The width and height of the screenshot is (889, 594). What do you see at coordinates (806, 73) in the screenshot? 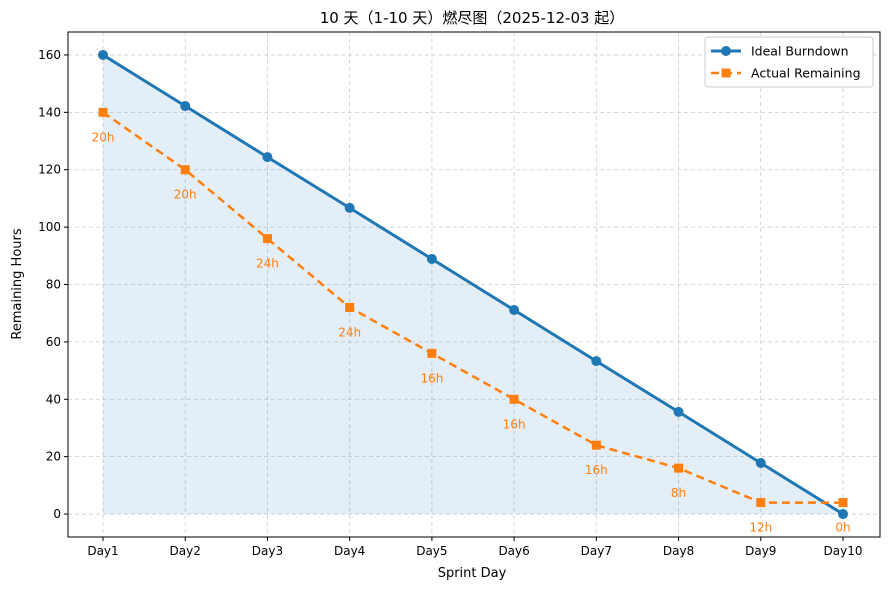
I see `legend-label: Actual Remaining` at bounding box center [806, 73].